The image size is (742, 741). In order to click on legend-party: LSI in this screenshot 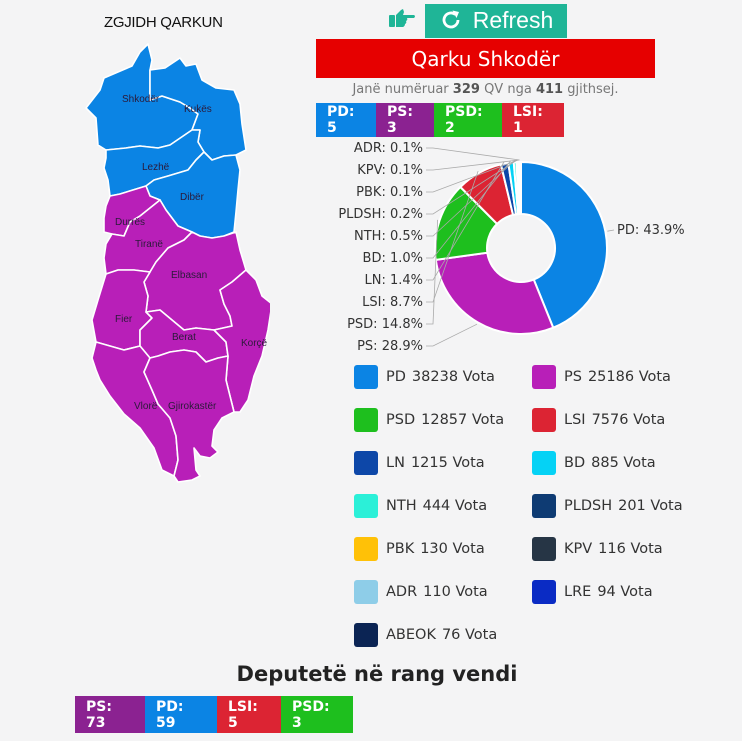, I will do `click(575, 419)`.